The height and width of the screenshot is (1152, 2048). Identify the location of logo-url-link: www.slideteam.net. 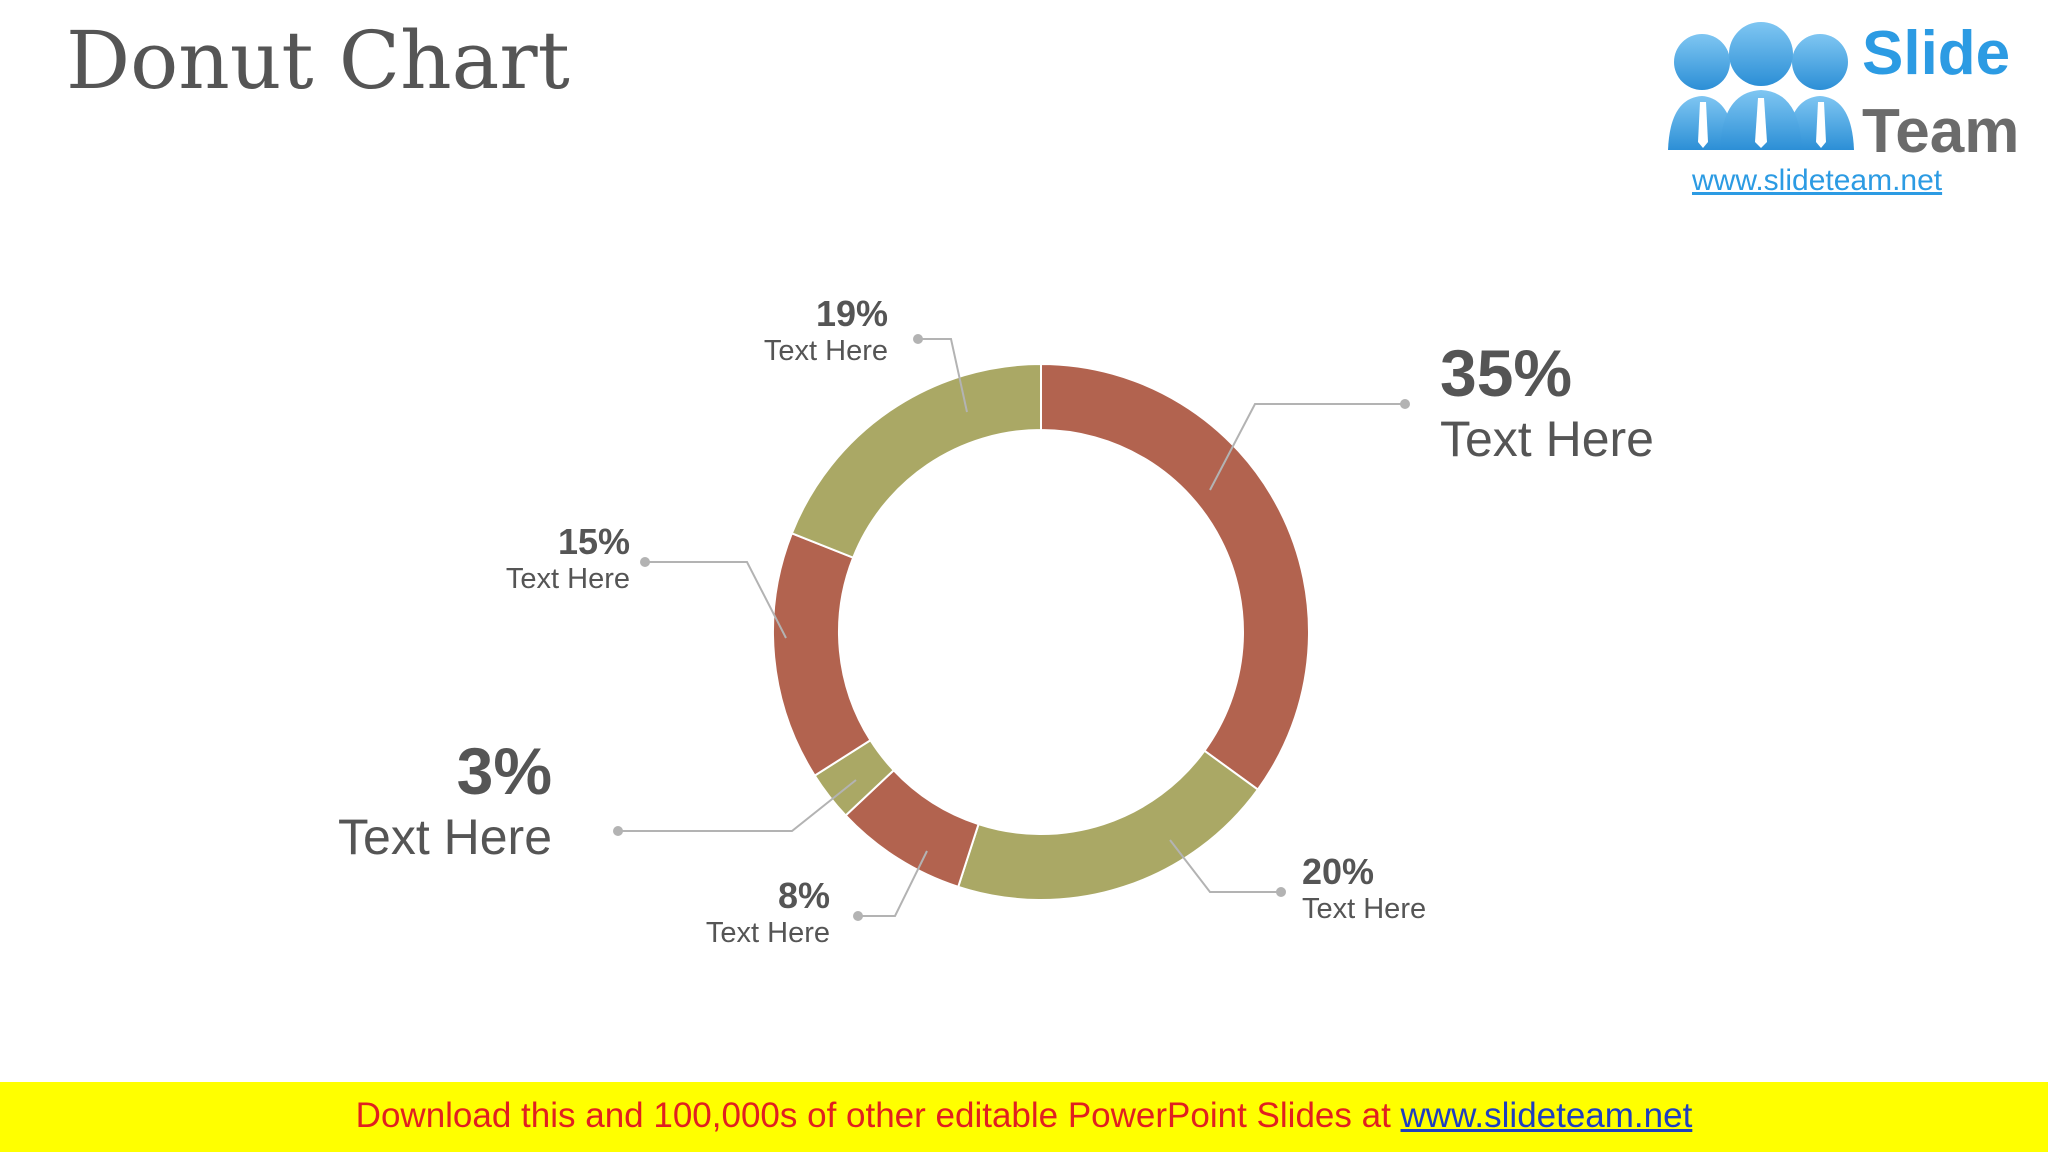
(1817, 180).